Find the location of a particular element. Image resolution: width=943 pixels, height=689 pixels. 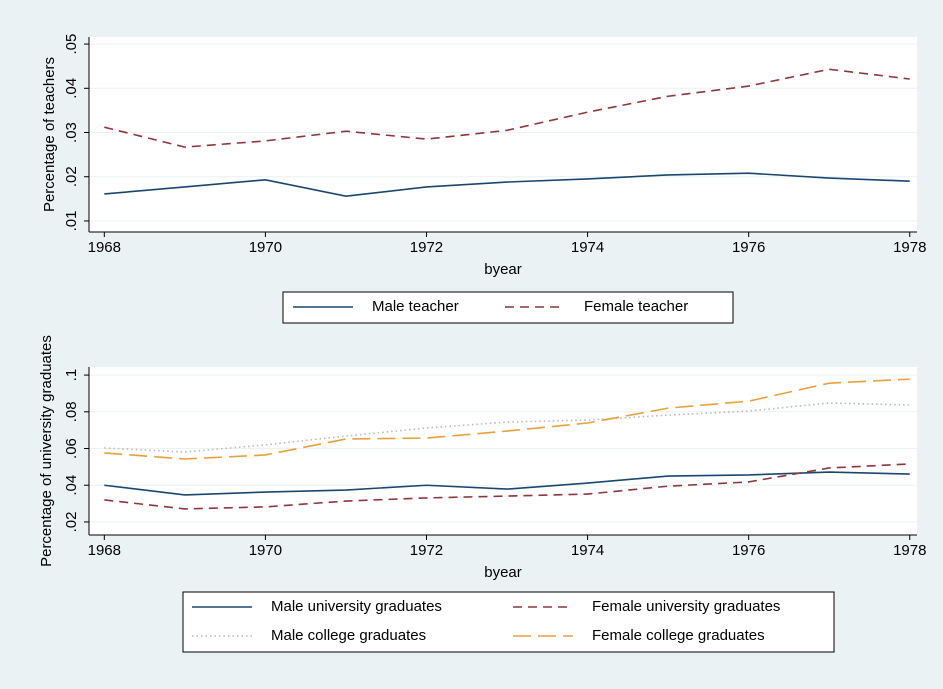

y-tick-label: .1 is located at coordinates (71, 375).